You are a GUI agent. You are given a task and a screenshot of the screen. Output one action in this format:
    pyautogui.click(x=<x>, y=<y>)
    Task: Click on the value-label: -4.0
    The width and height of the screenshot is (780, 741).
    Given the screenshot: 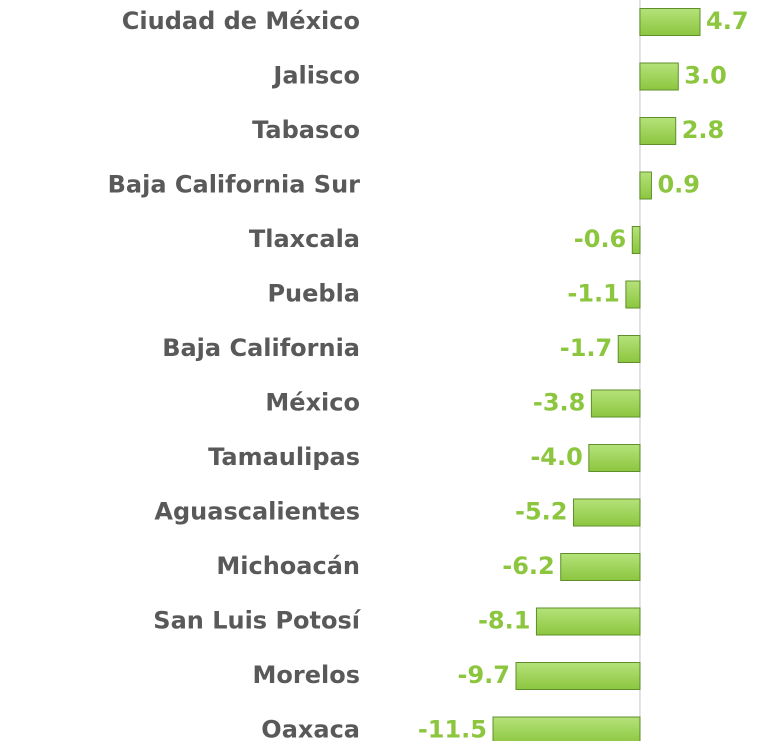 What is the action you would take?
    pyautogui.click(x=556, y=457)
    